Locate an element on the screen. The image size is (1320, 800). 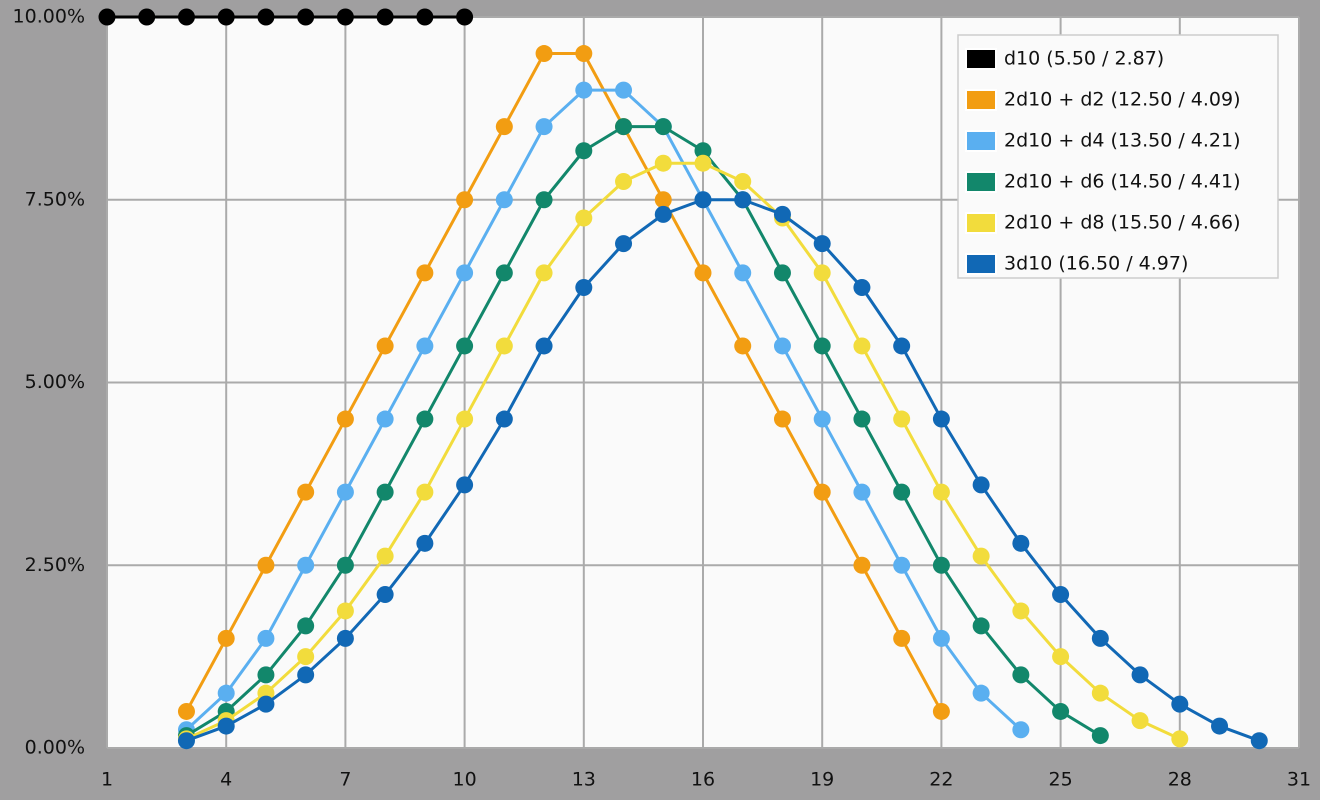
x-tick-label: 31 is located at coordinates (1299, 780).